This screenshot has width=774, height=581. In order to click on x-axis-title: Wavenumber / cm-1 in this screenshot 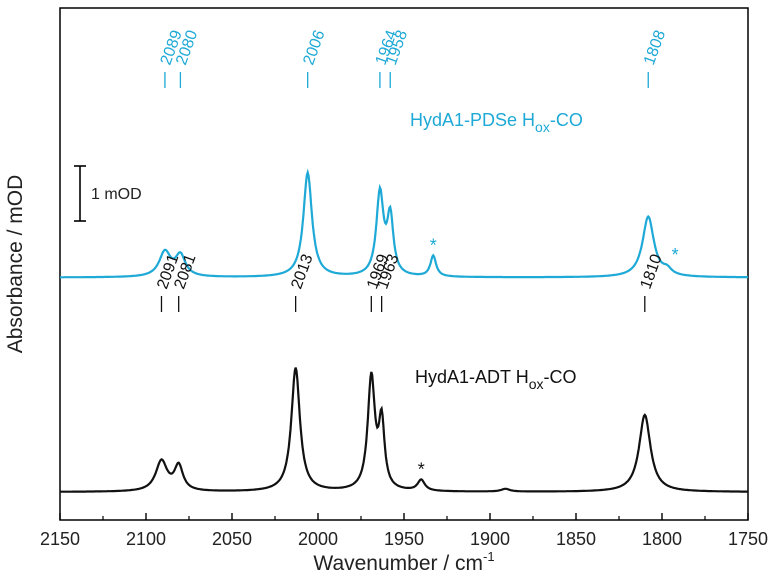, I will do `click(403, 562)`.